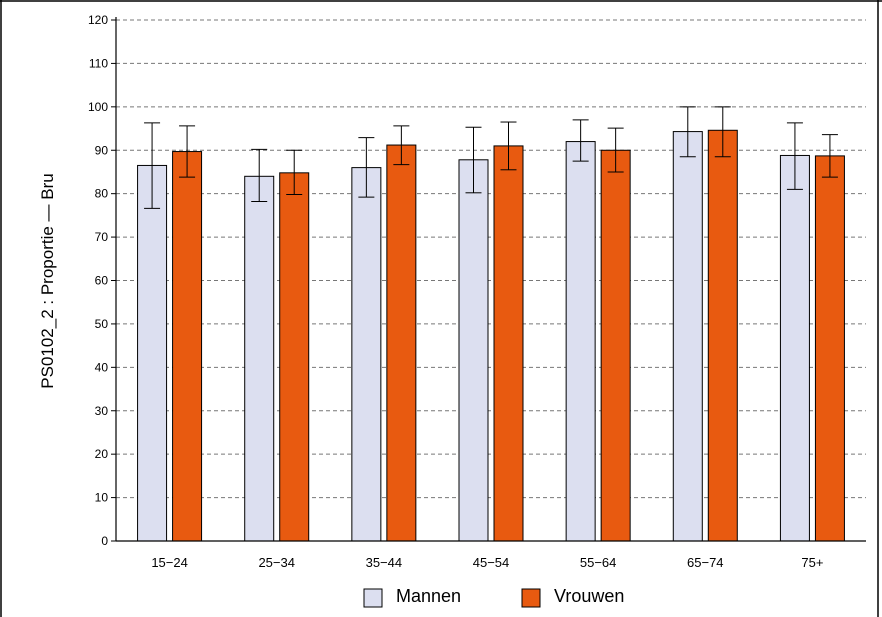 The image size is (882, 617). Describe the element at coordinates (102, 498) in the screenshot. I see `y-tick-label: 10` at that location.